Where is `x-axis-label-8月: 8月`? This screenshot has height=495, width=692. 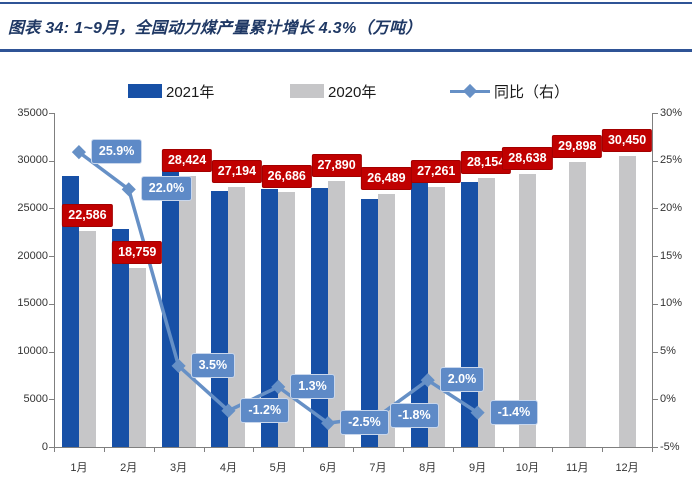 x-axis-label-8月: 8月 is located at coordinates (428, 468).